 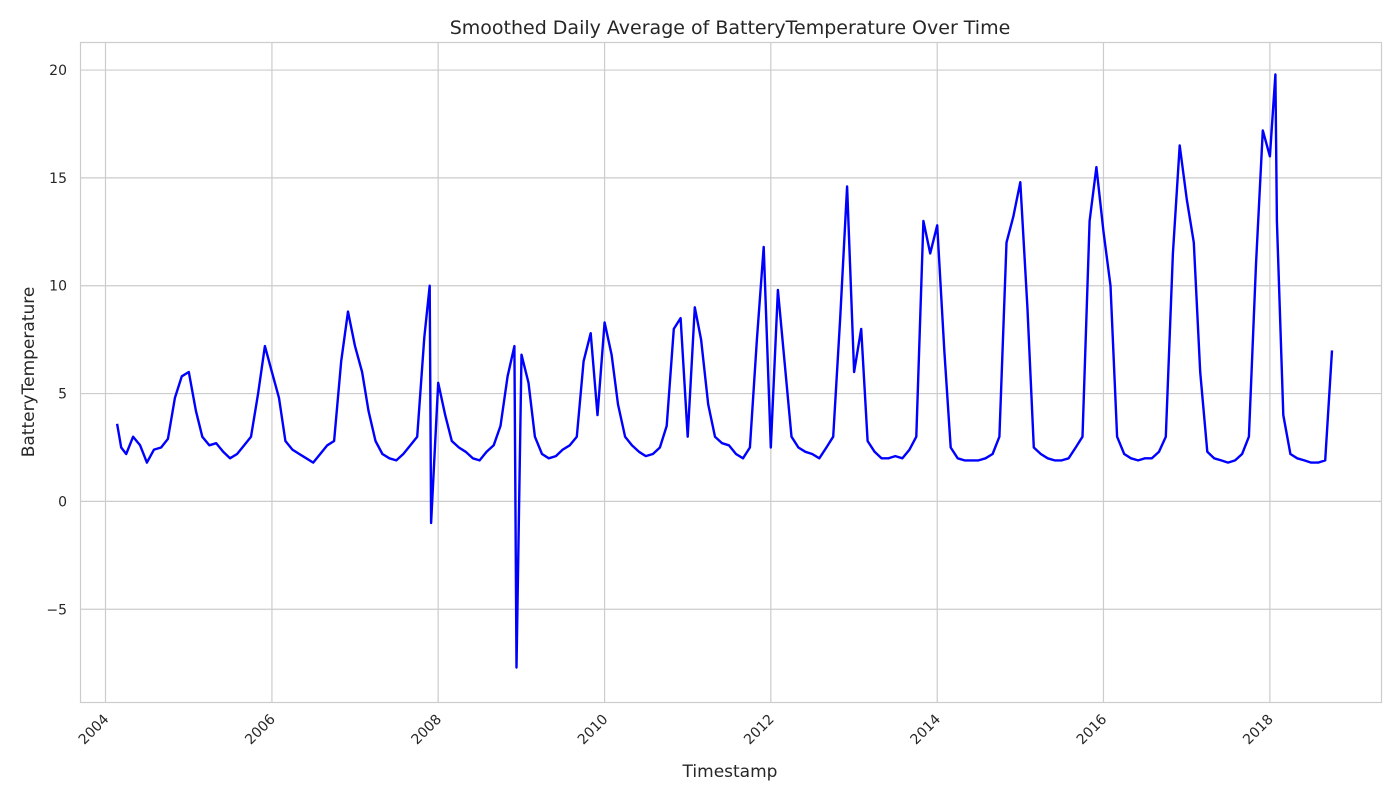 What do you see at coordinates (56, 340) in the screenshot?
I see `y-tick-labels: 20 15 10 5 0 −5` at bounding box center [56, 340].